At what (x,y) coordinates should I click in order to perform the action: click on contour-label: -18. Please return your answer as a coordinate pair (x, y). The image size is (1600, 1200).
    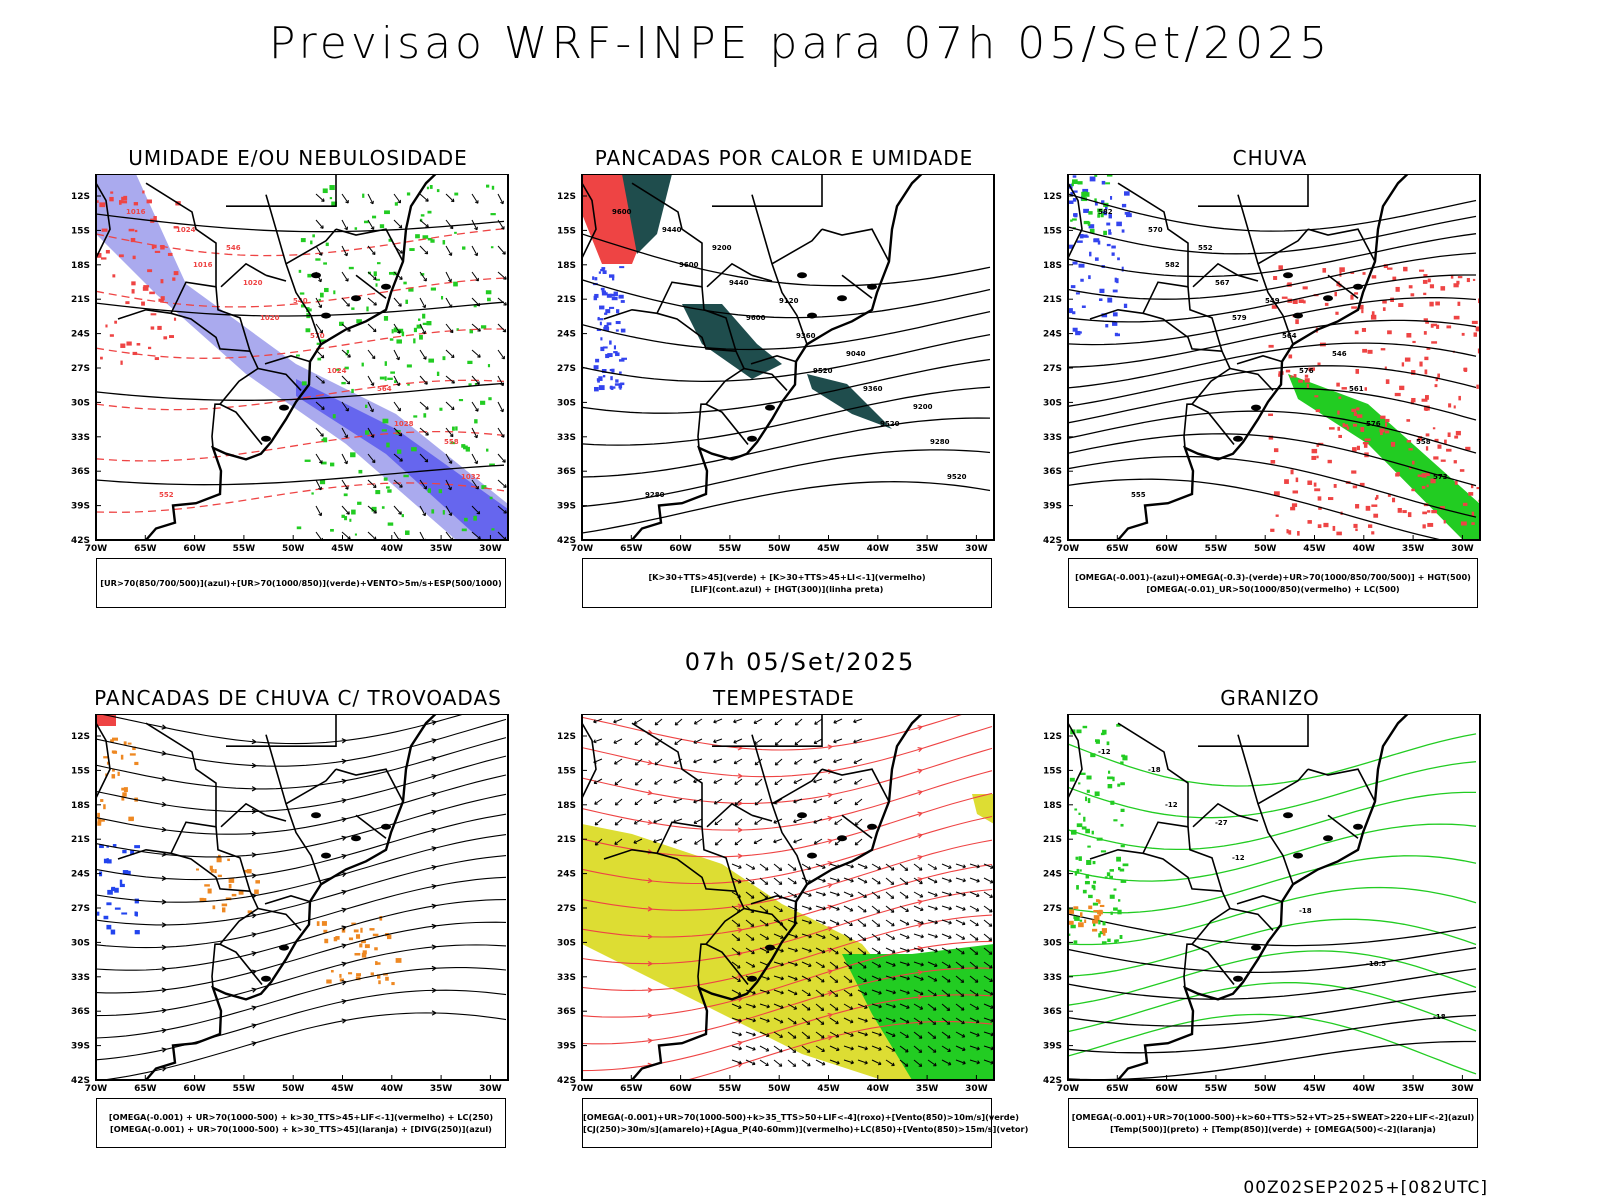
    Looking at the image, I should click on (1154, 770).